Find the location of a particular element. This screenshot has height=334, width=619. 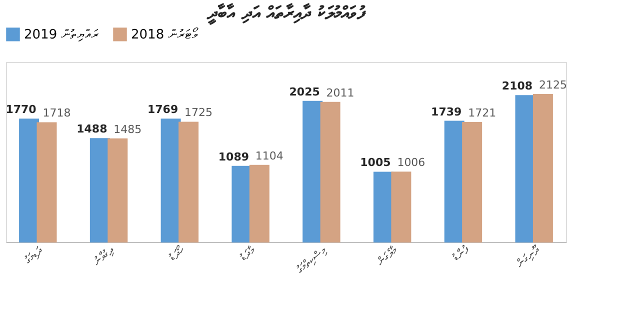

data-label: 1488 is located at coordinates (92, 129).